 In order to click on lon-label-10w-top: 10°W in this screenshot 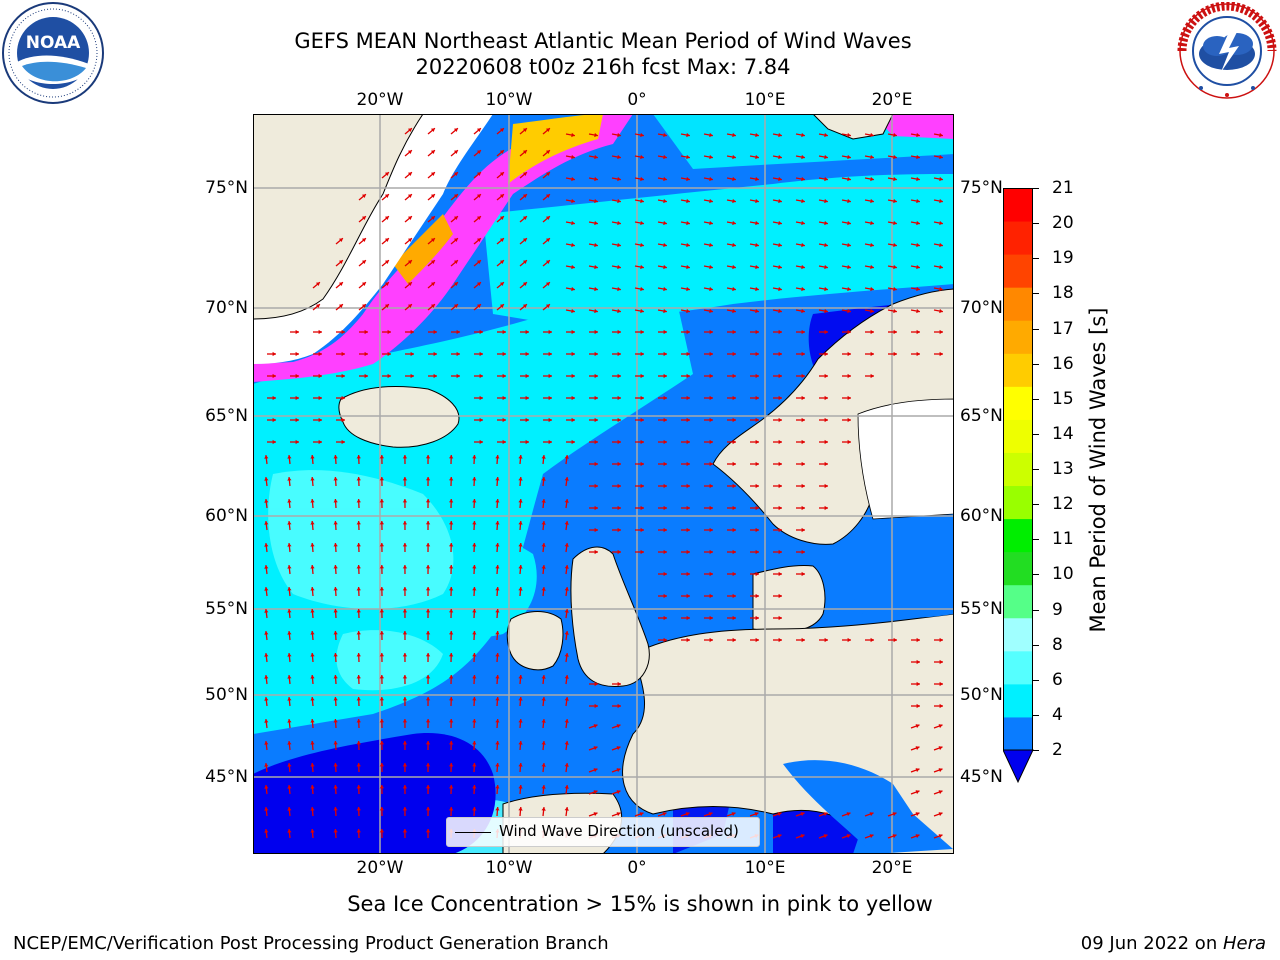, I will do `click(509, 100)`.